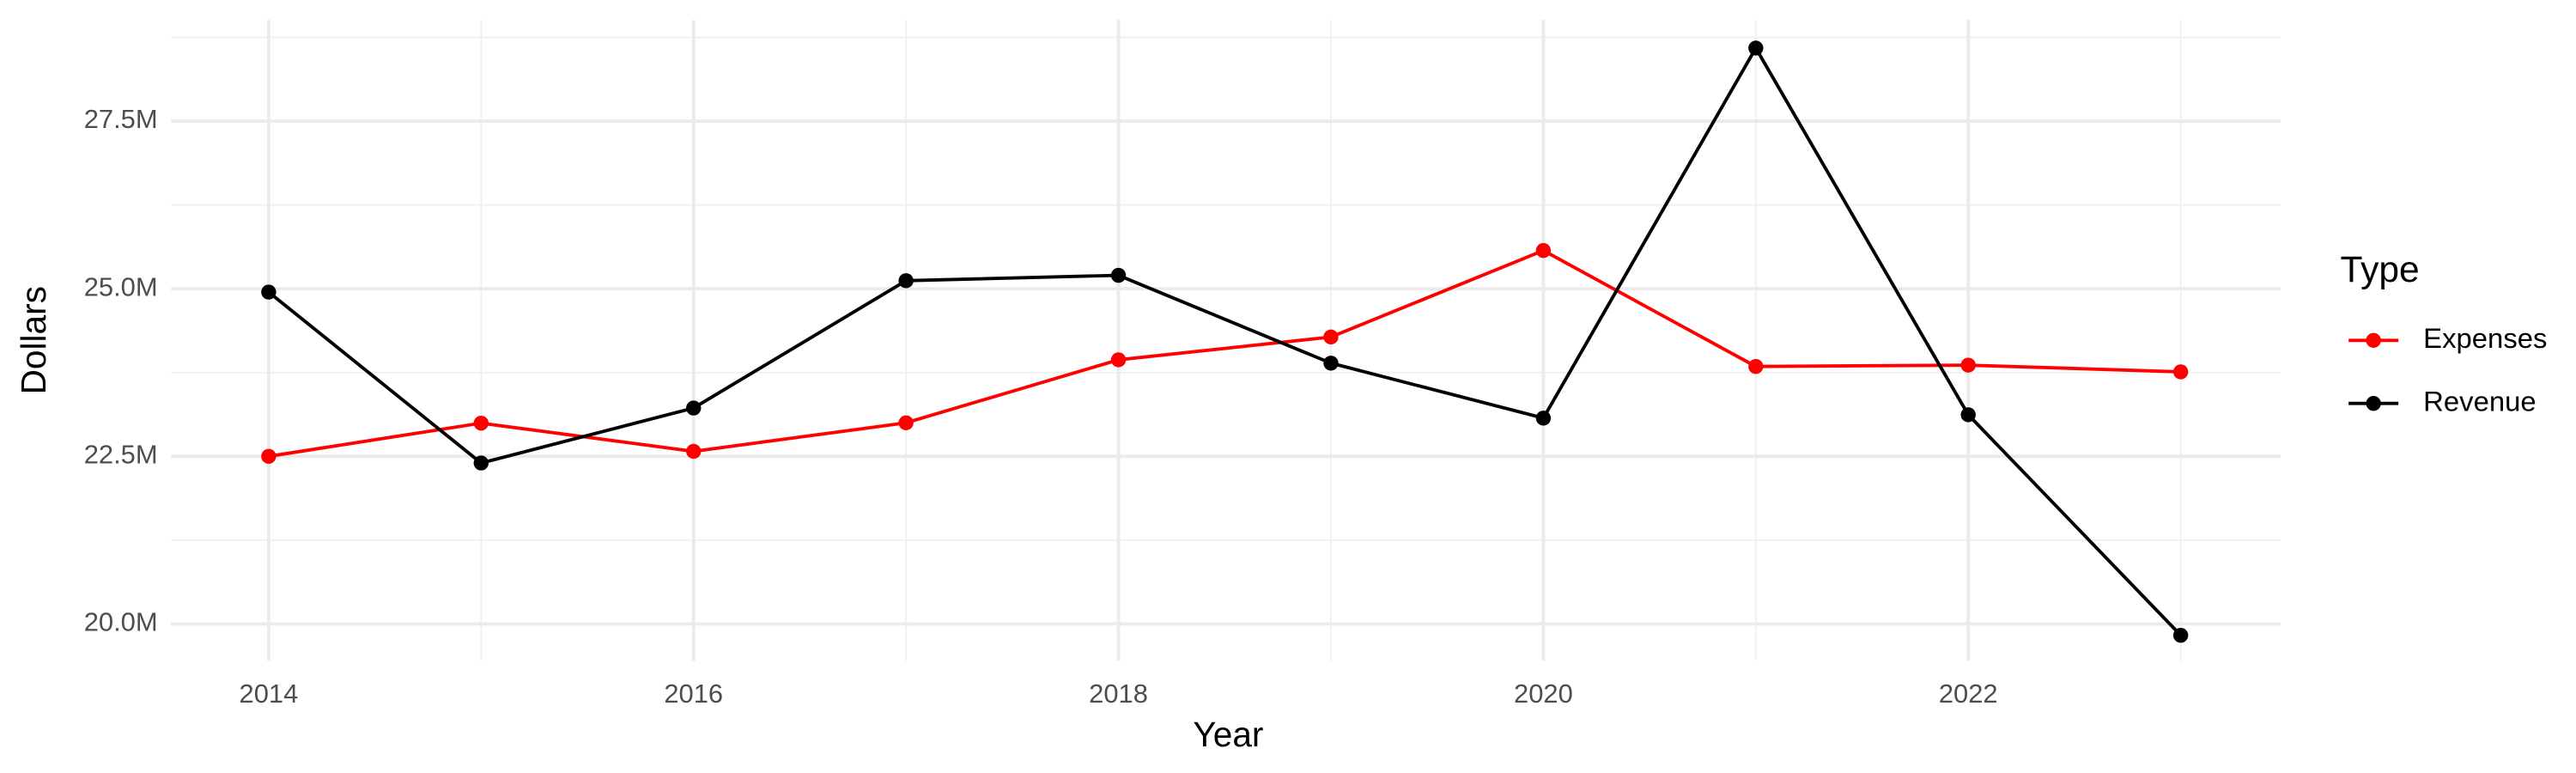 The image size is (2576, 773). Describe the element at coordinates (1968, 694) in the screenshot. I see `x-tick-label: 2022` at that location.